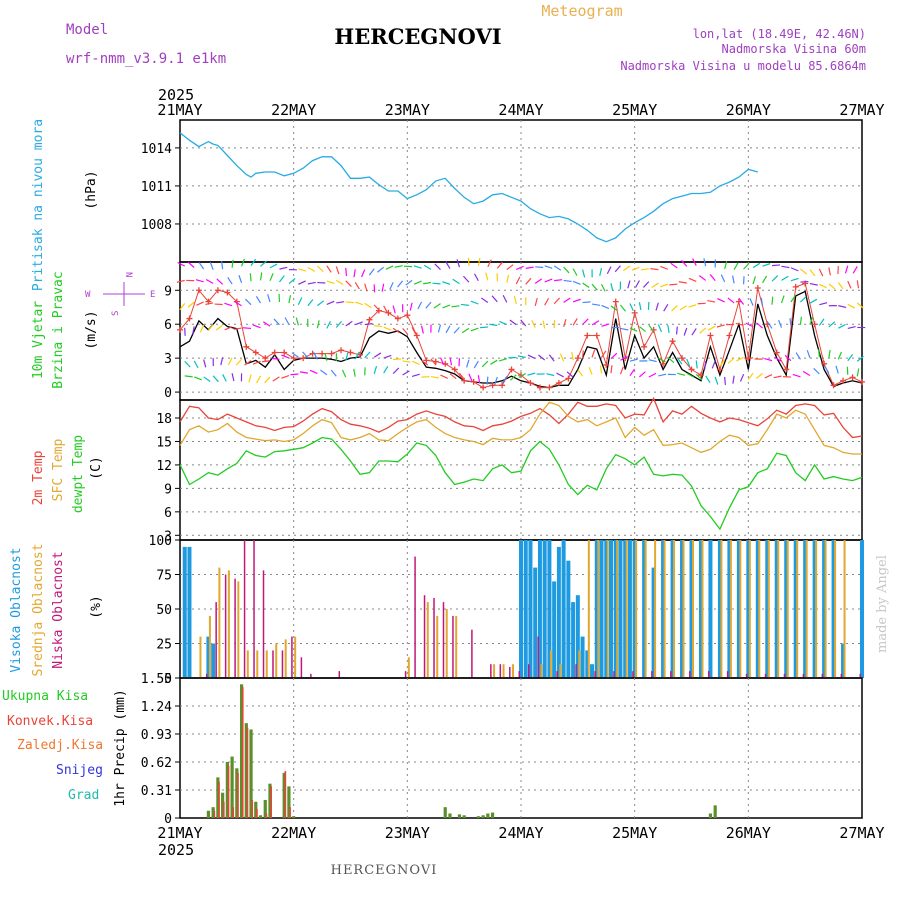  I want to click on precip-frame, so click(521, 748).